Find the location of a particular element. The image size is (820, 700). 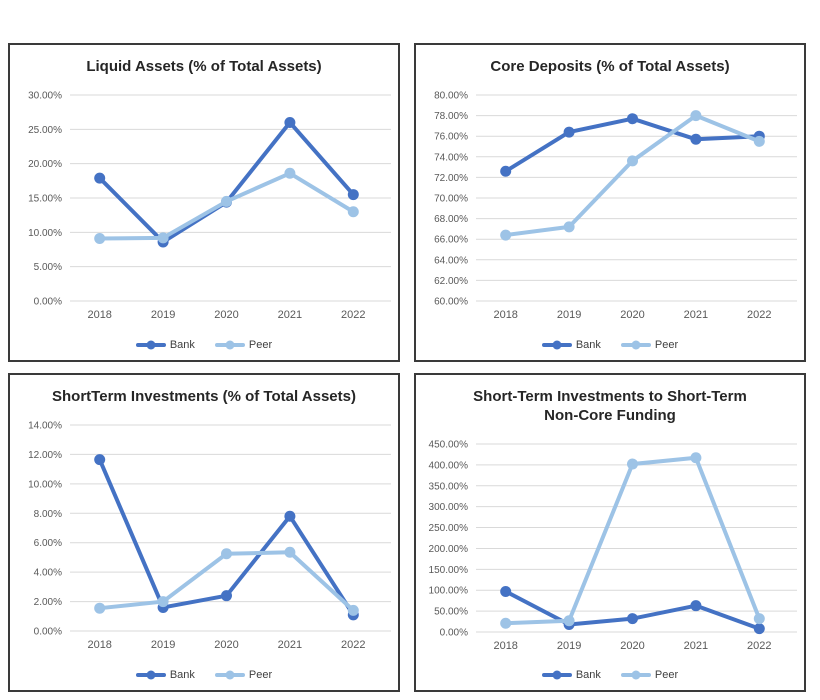

y-axis-tick-label: 100.00% is located at coordinates (449, 590).